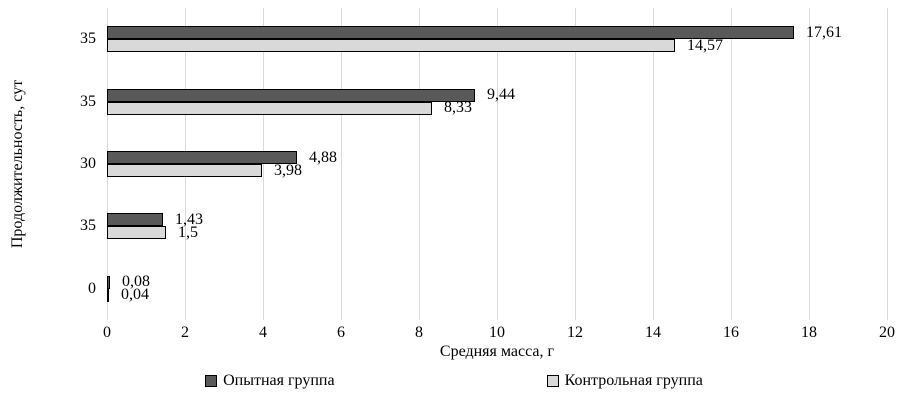 The height and width of the screenshot is (401, 908). I want to click on x-tick-label: 4, so click(263, 332).